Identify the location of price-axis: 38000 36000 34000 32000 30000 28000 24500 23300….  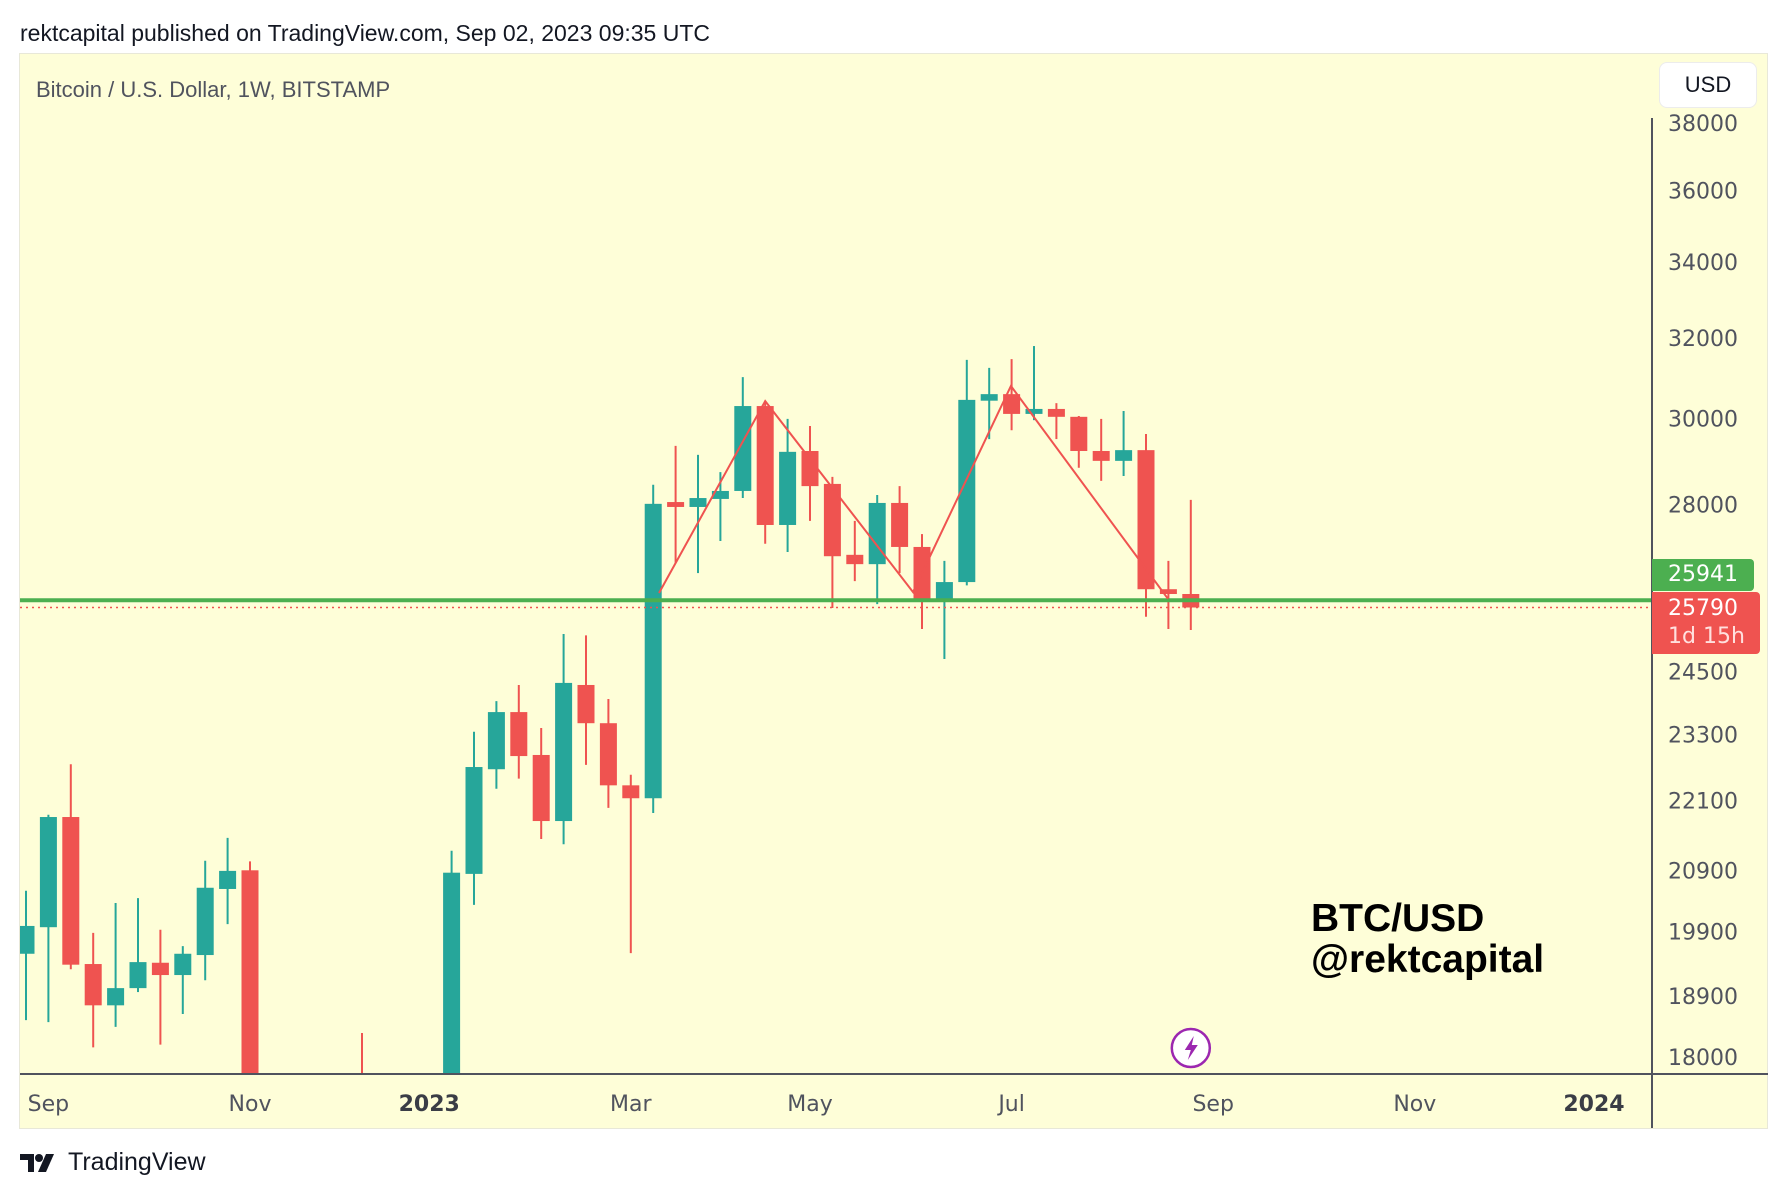
(1703, 591).